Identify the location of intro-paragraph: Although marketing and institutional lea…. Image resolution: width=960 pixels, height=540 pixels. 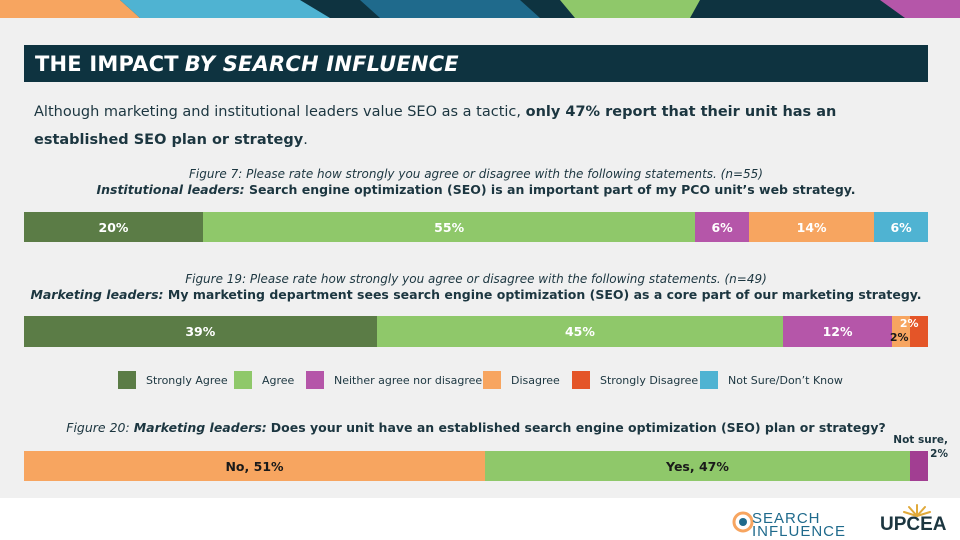
(474, 126).